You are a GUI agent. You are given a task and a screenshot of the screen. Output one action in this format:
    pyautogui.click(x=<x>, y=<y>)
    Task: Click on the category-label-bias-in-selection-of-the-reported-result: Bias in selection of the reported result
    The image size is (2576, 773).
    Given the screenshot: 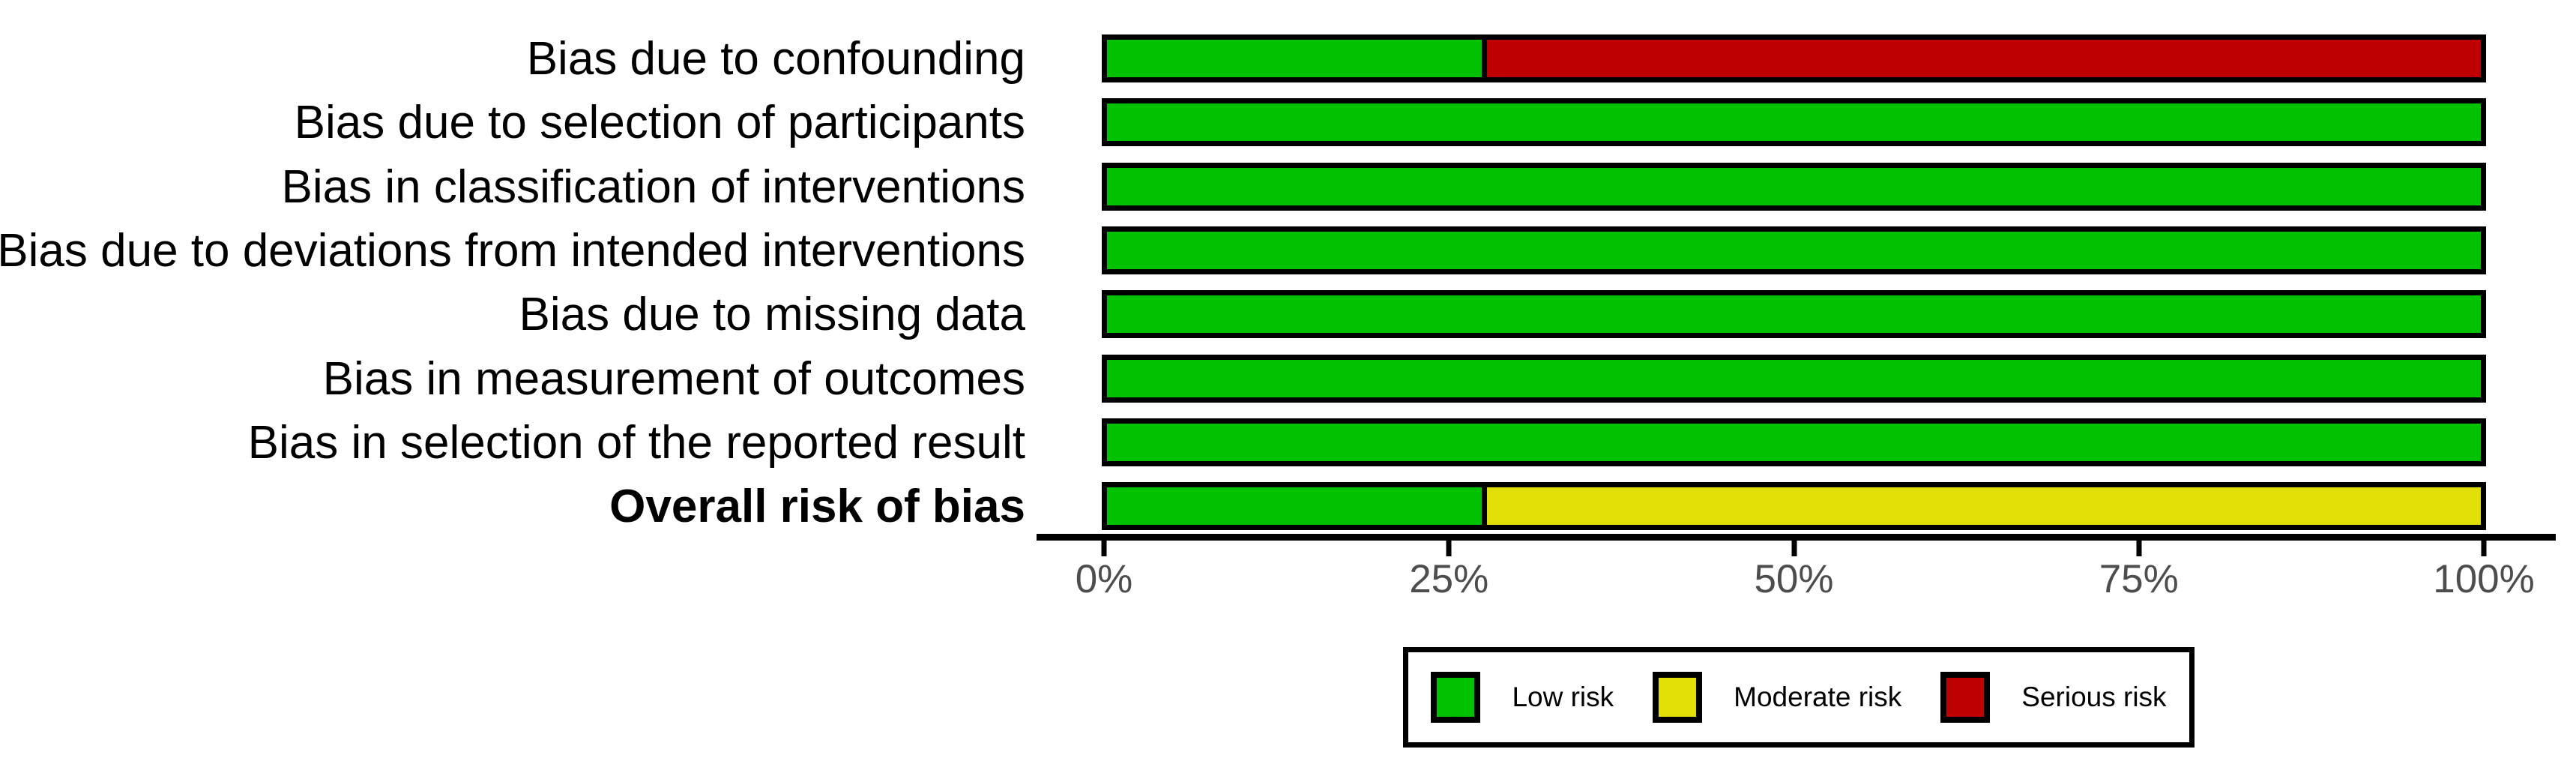 What is the action you would take?
    pyautogui.click(x=636, y=442)
    